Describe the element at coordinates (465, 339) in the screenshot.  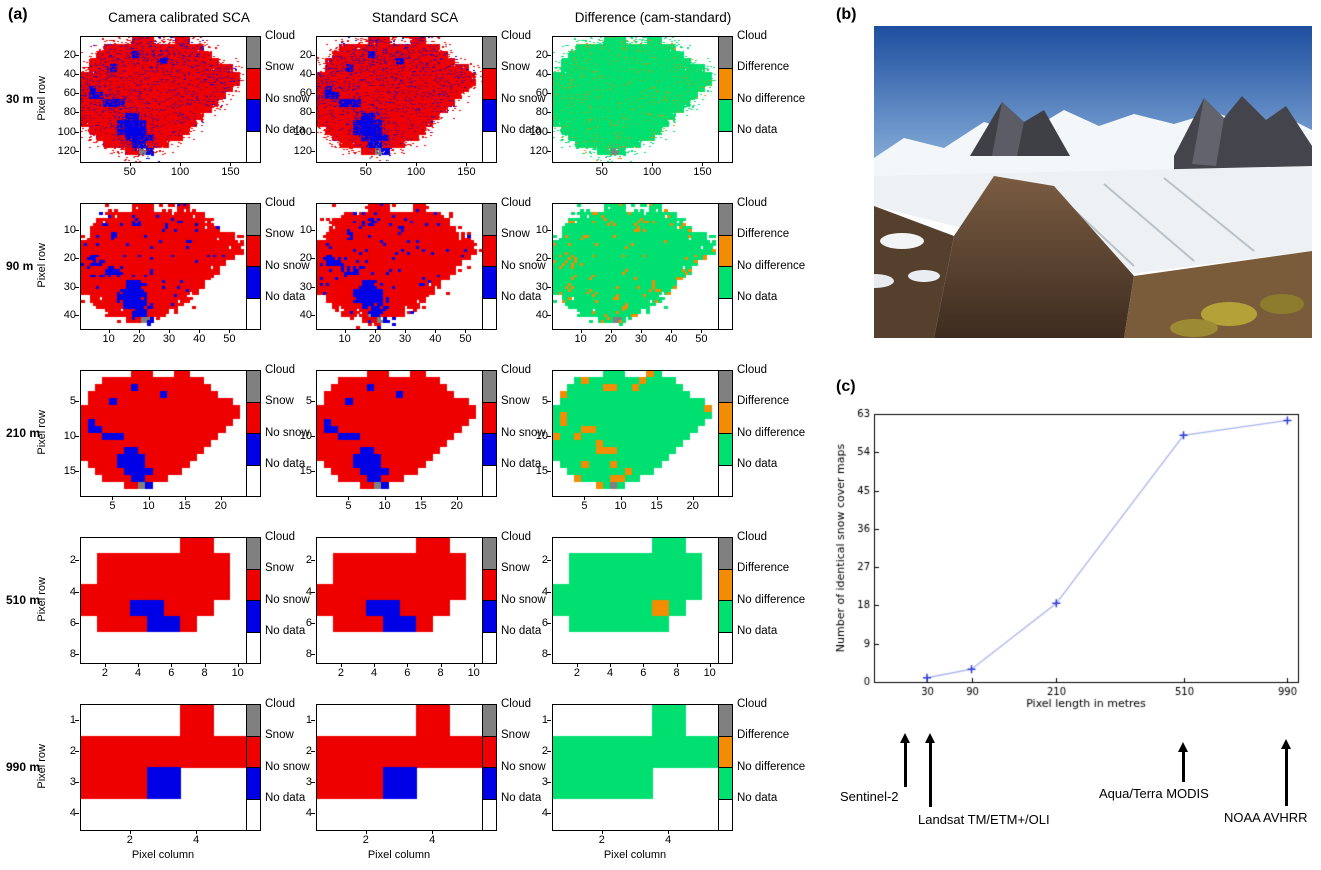
I see `x-tick-label: 50` at that location.